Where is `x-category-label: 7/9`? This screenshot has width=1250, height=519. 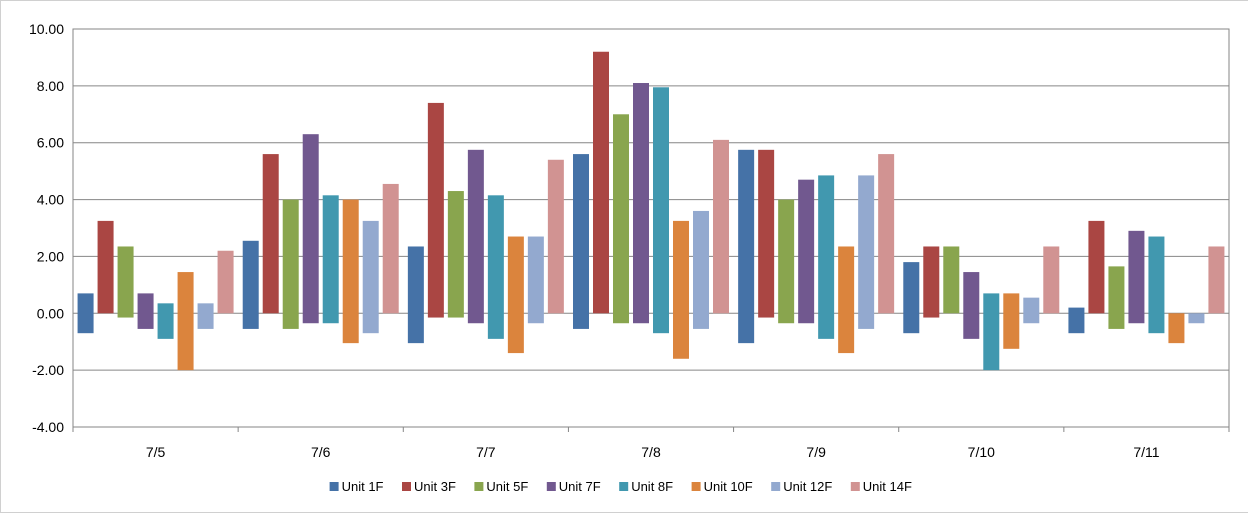
x-category-label: 7/9 is located at coordinates (816, 452).